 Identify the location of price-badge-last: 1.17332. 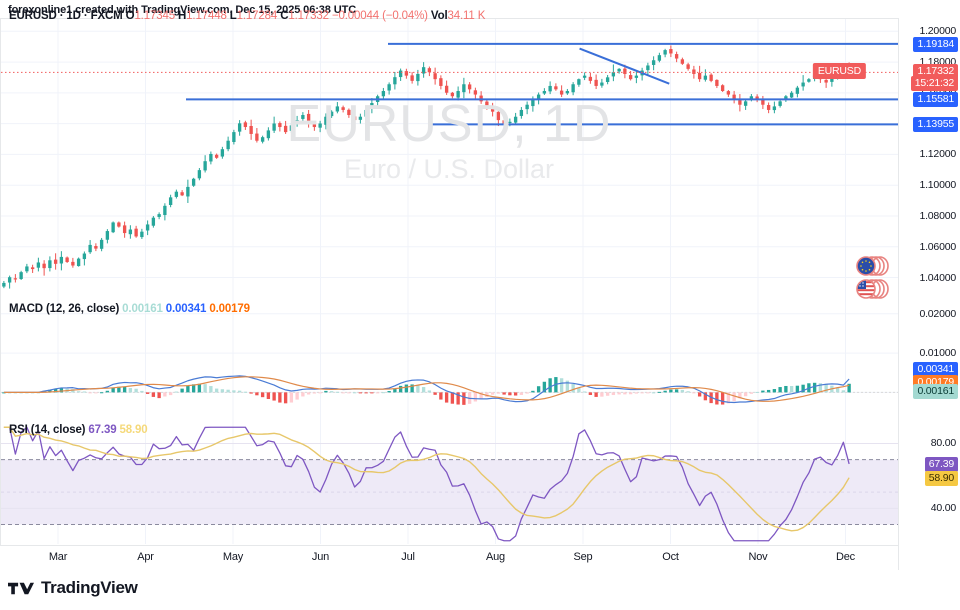
(935, 72).